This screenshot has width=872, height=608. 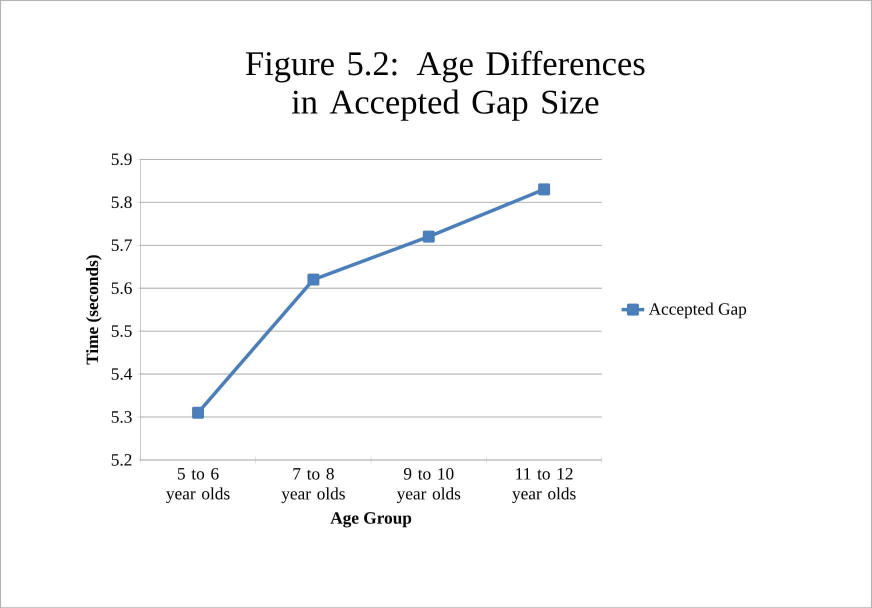 I want to click on y-tick-label: 5.7, so click(x=122, y=245).